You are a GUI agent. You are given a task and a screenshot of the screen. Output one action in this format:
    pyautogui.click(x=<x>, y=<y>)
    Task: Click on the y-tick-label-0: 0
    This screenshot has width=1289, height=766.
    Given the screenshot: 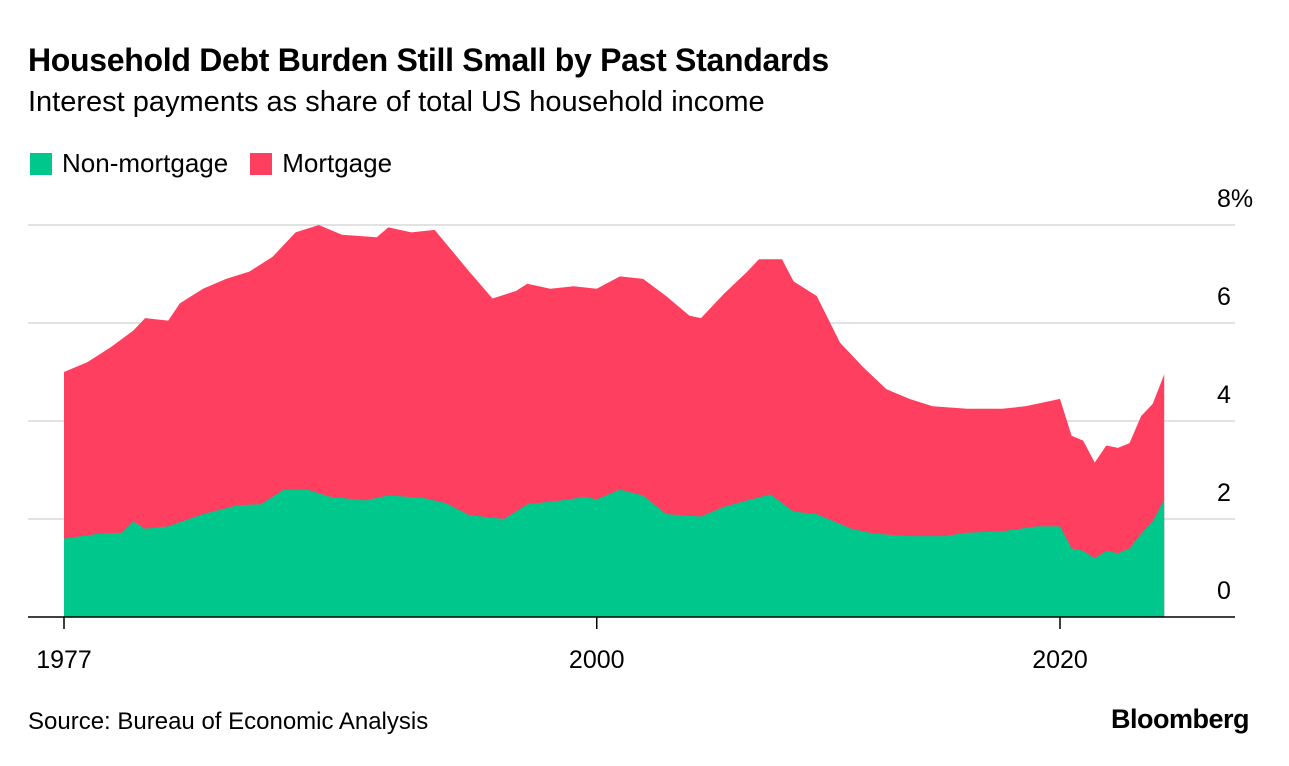 What is the action you would take?
    pyautogui.click(x=1224, y=591)
    